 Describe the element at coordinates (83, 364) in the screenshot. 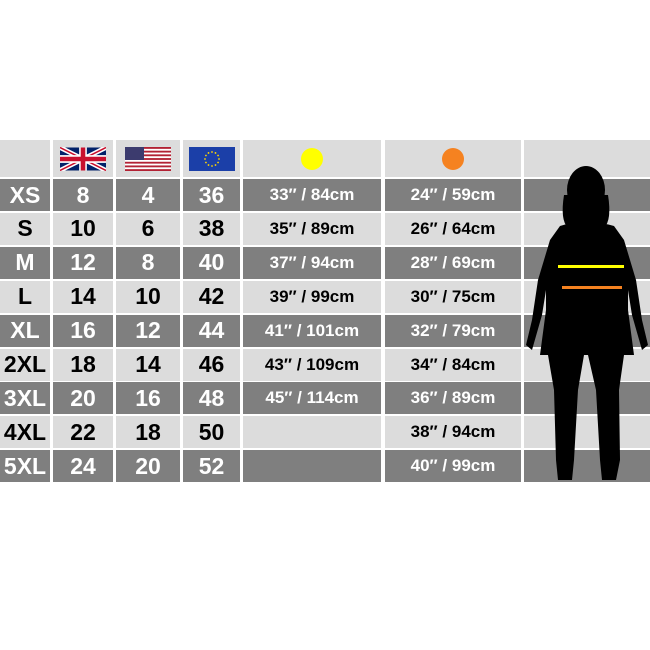

I see `uk-size: 18` at that location.